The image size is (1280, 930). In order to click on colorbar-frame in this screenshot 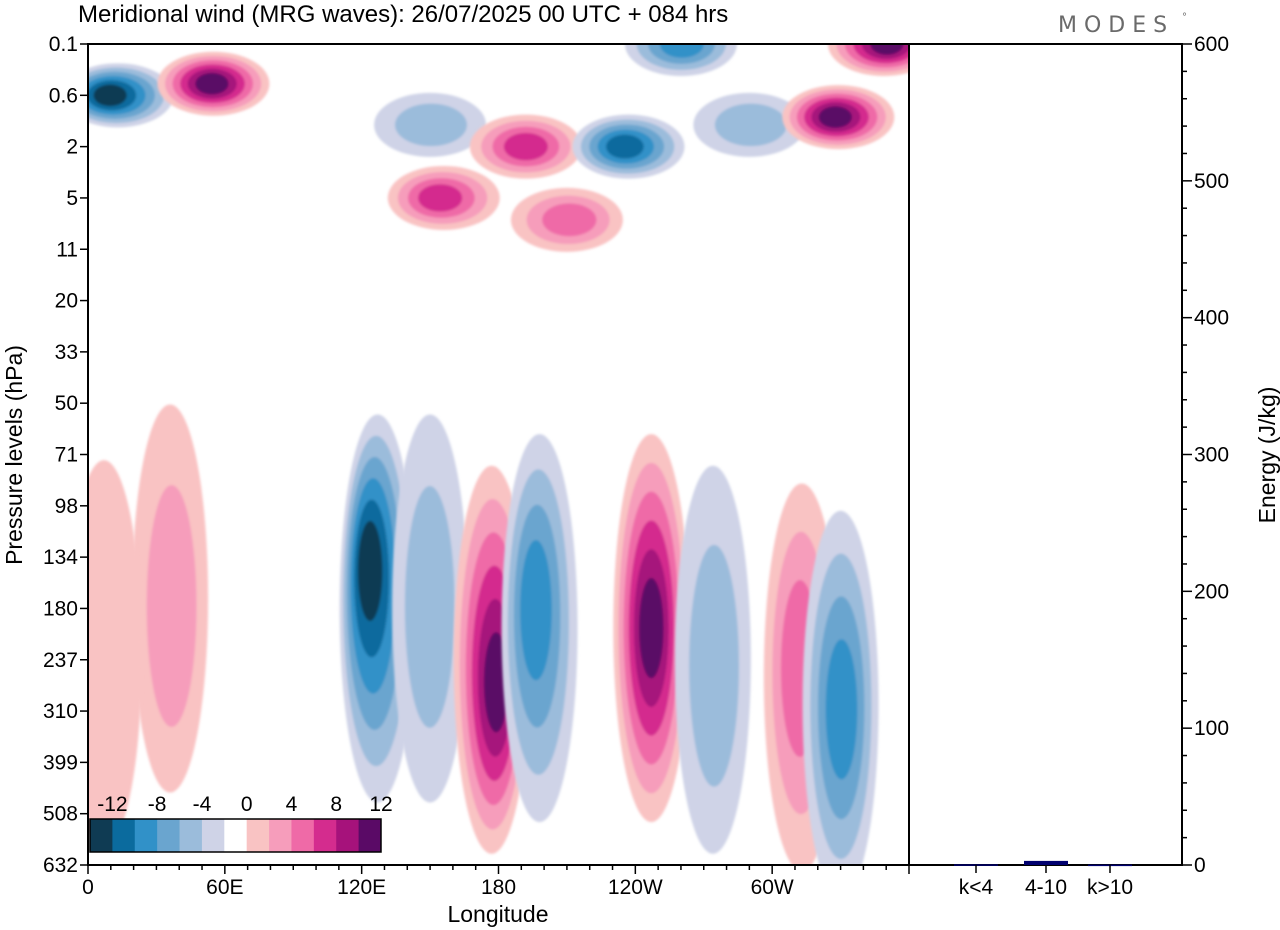, I will do `click(235, 835)`.